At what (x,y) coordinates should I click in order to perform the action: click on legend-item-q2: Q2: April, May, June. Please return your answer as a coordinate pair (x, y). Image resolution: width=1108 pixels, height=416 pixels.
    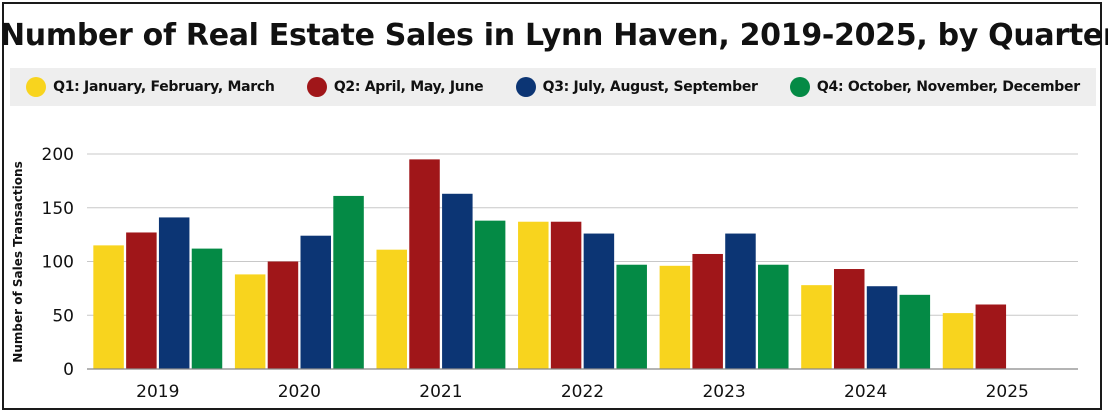
    Looking at the image, I should click on (395, 87).